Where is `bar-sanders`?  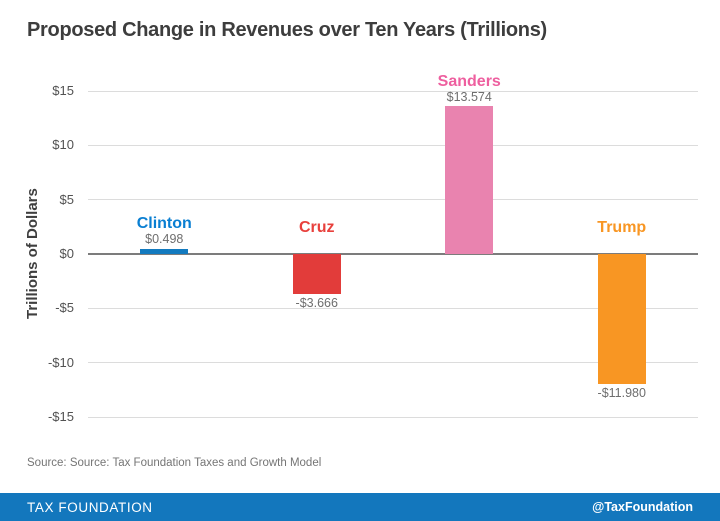
bar-sanders is located at coordinates (469, 180).